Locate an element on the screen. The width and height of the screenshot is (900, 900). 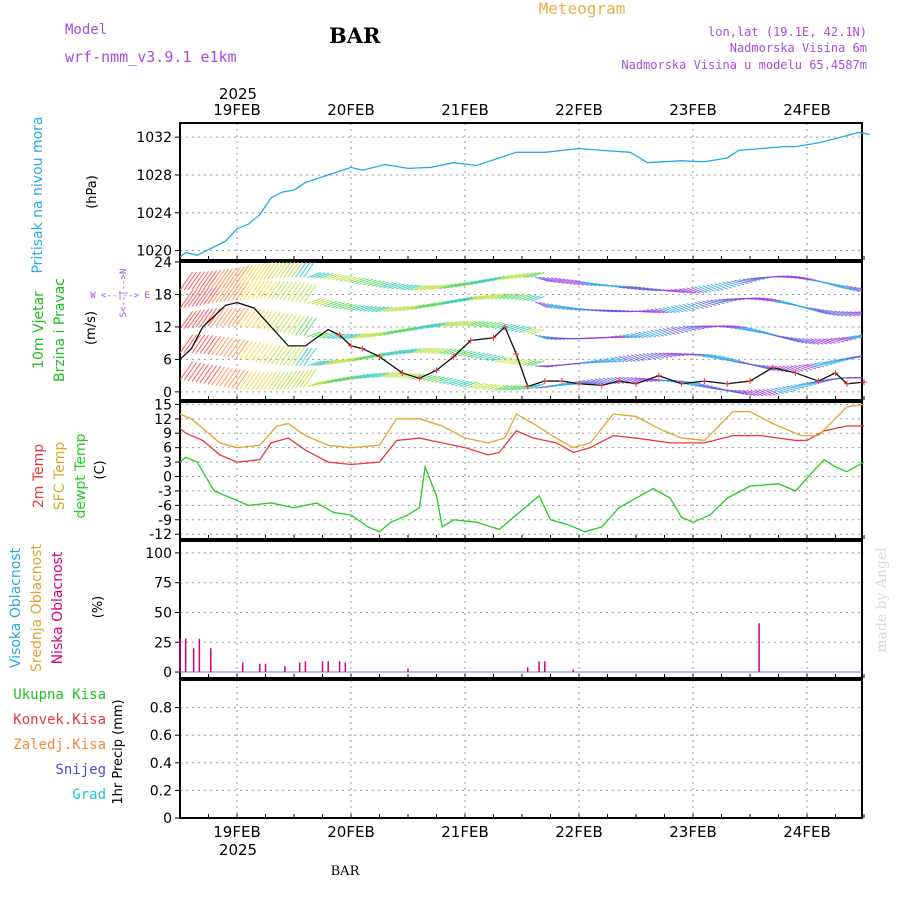
y-tick-label: 0.6 is located at coordinates (161, 736).